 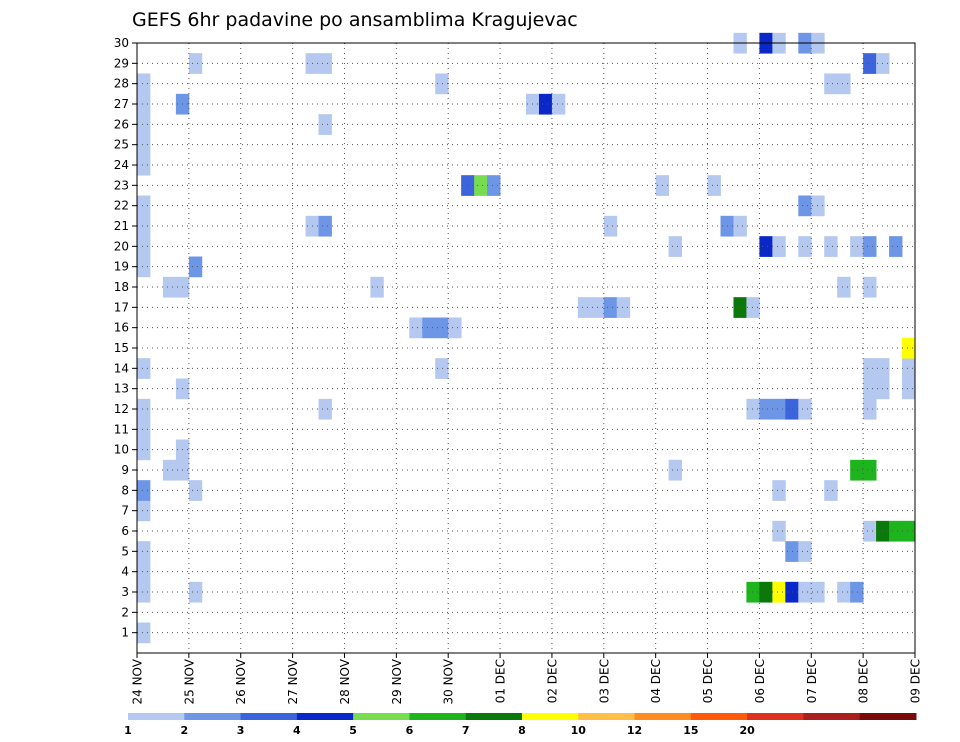 What do you see at coordinates (864, 681) in the screenshot?
I see `x-tick-label: 08 DEC` at bounding box center [864, 681].